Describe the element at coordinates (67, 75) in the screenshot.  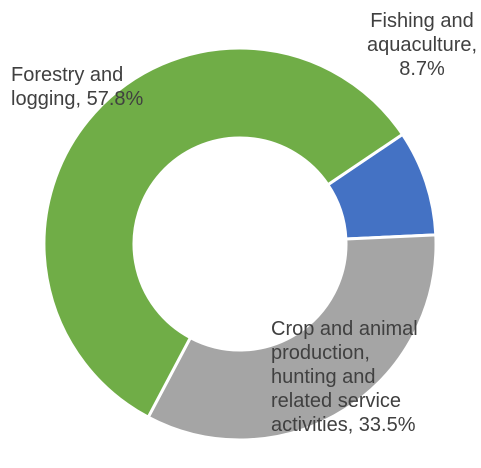
I see `data-label-line: Forestry and` at that location.